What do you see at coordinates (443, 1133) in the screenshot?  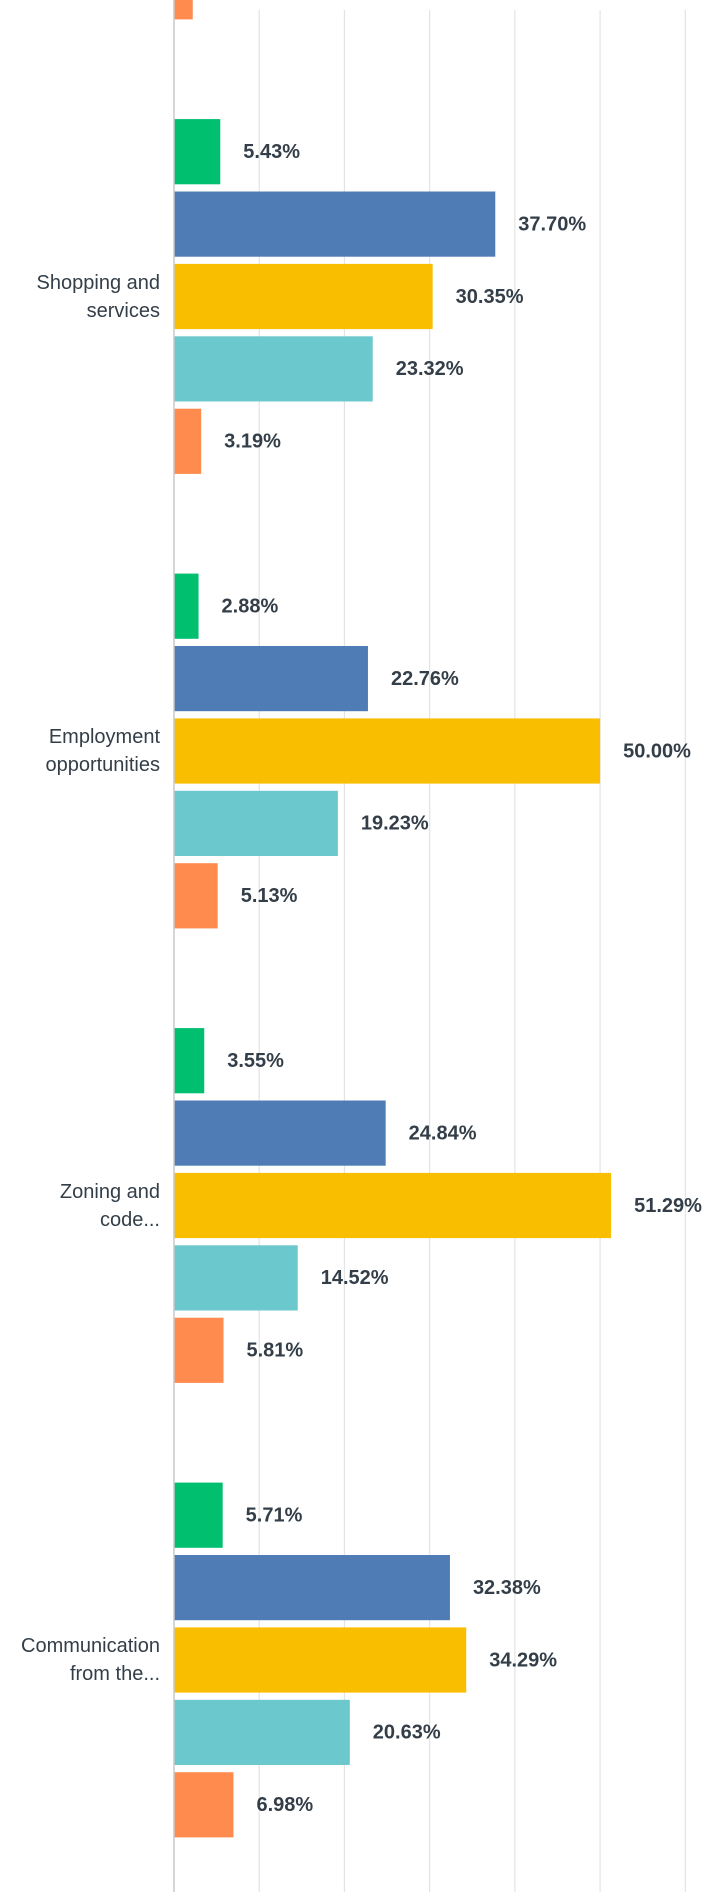 I see `value-label: 24.84%` at bounding box center [443, 1133].